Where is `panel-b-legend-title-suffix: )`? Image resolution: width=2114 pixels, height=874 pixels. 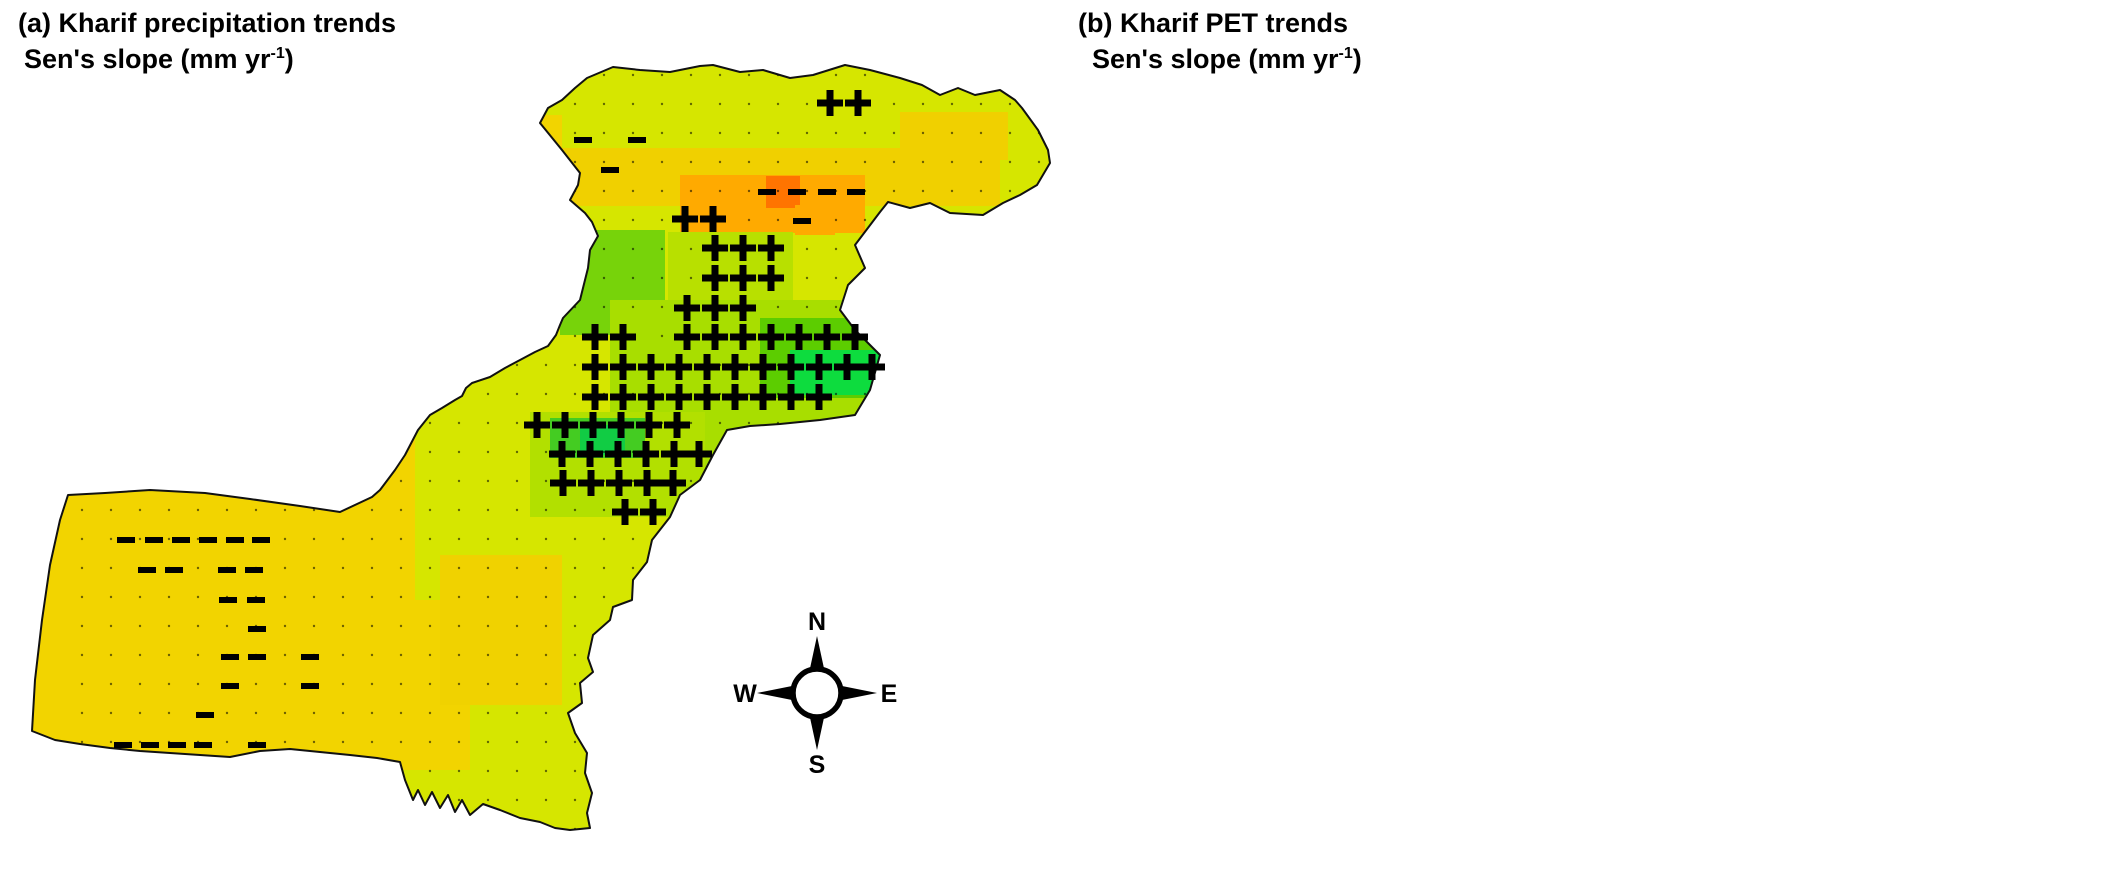 panel-b-legend-title-suffix: ) is located at coordinates (1357, 59).